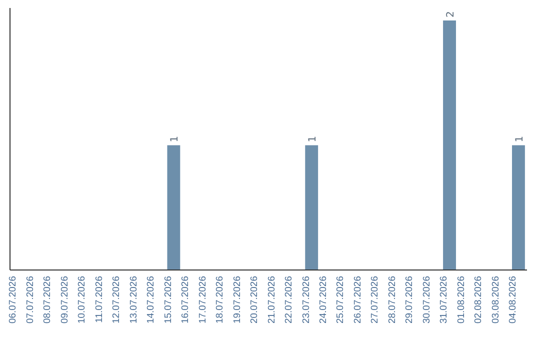 Image resolution: width=540 pixels, height=340 pixels. Describe the element at coordinates (151, 300) in the screenshot. I see `x-tick-label: 14.07.2026` at that location.